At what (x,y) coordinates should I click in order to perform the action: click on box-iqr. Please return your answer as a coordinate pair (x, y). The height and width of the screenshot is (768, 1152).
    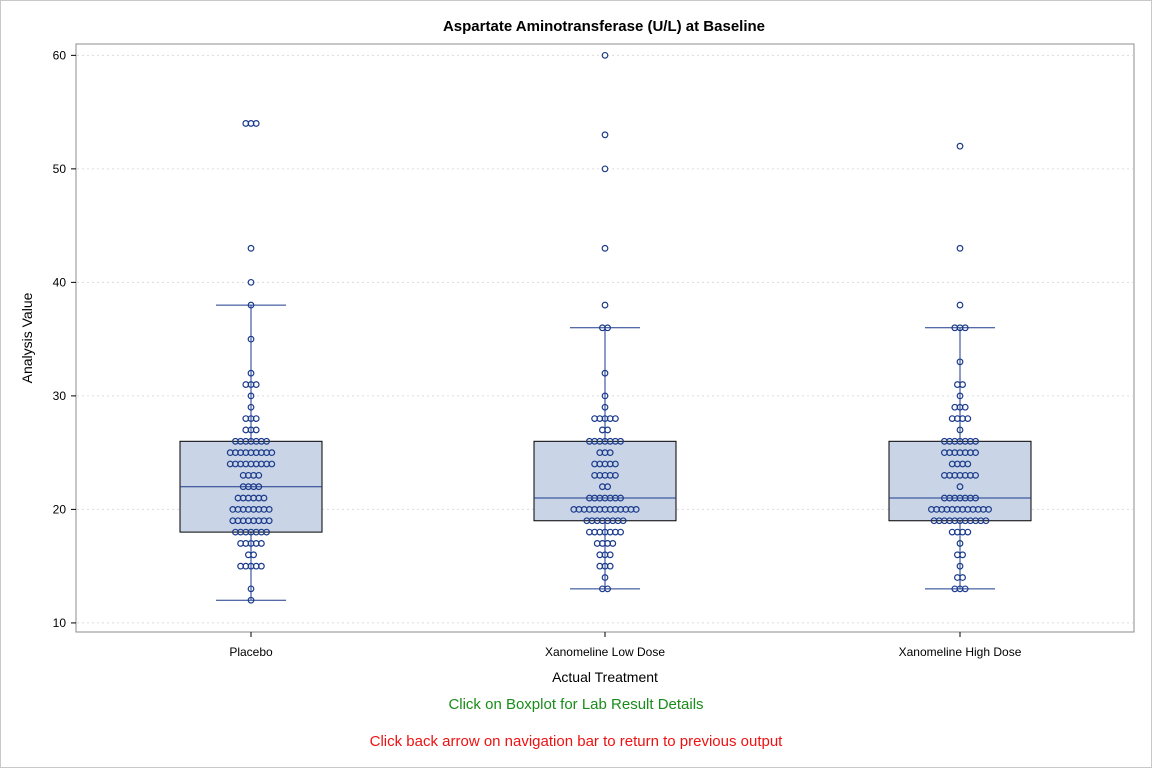
    Looking at the image, I should click on (605, 481).